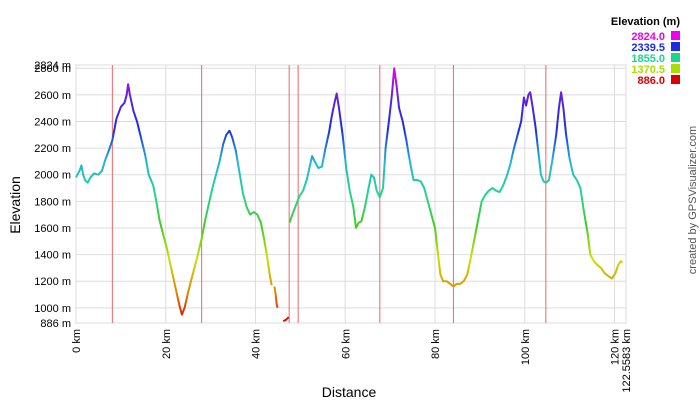 The image size is (700, 400). I want to click on x-tick-label: 60 km, so click(346, 344).